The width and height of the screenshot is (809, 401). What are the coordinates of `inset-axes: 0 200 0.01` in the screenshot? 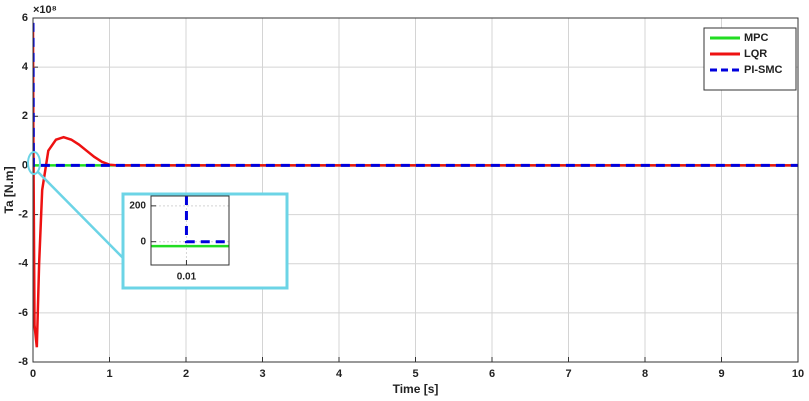 It's located at (179, 239).